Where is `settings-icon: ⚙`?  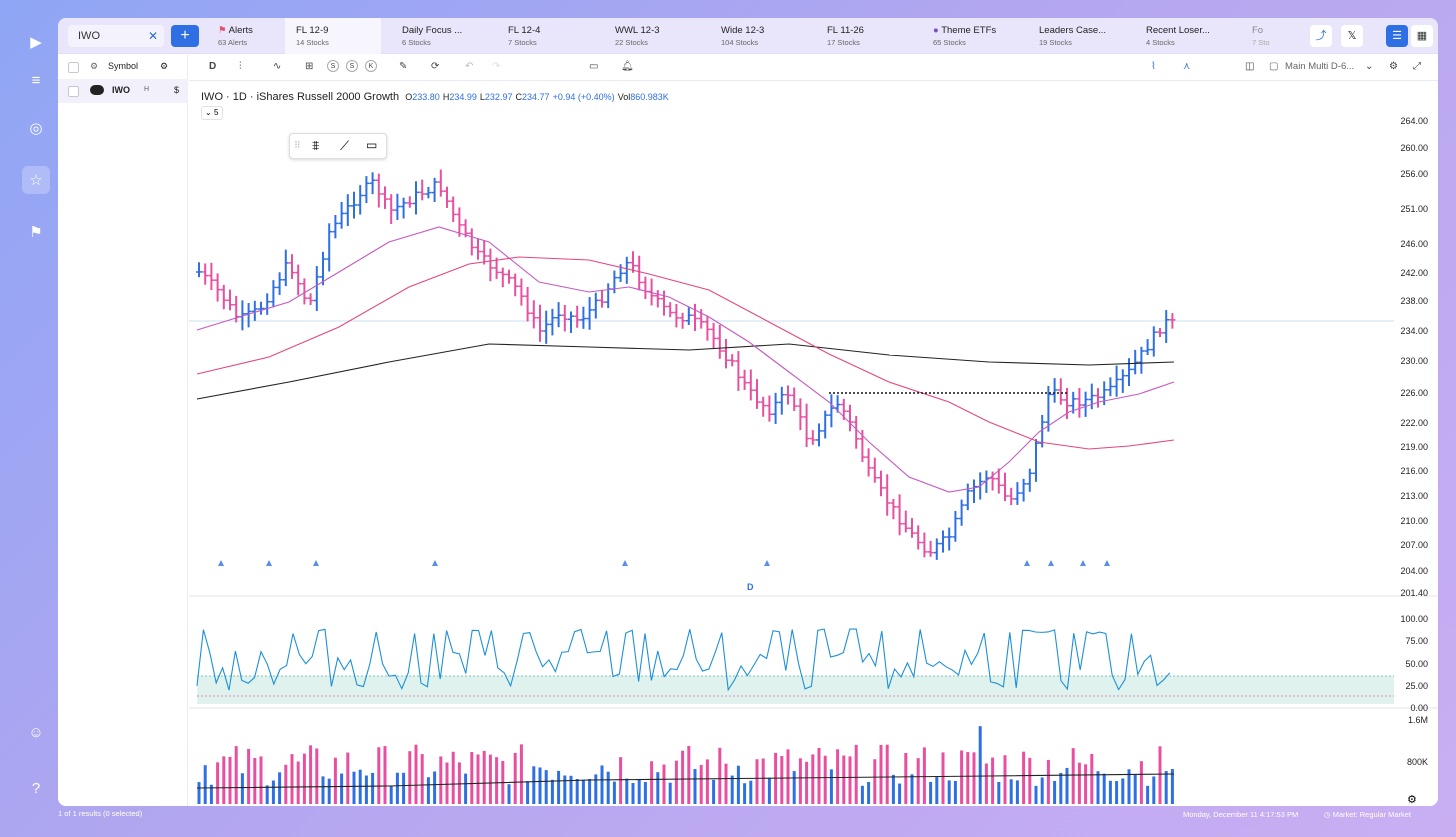 settings-icon: ⚙ is located at coordinates (1393, 66).